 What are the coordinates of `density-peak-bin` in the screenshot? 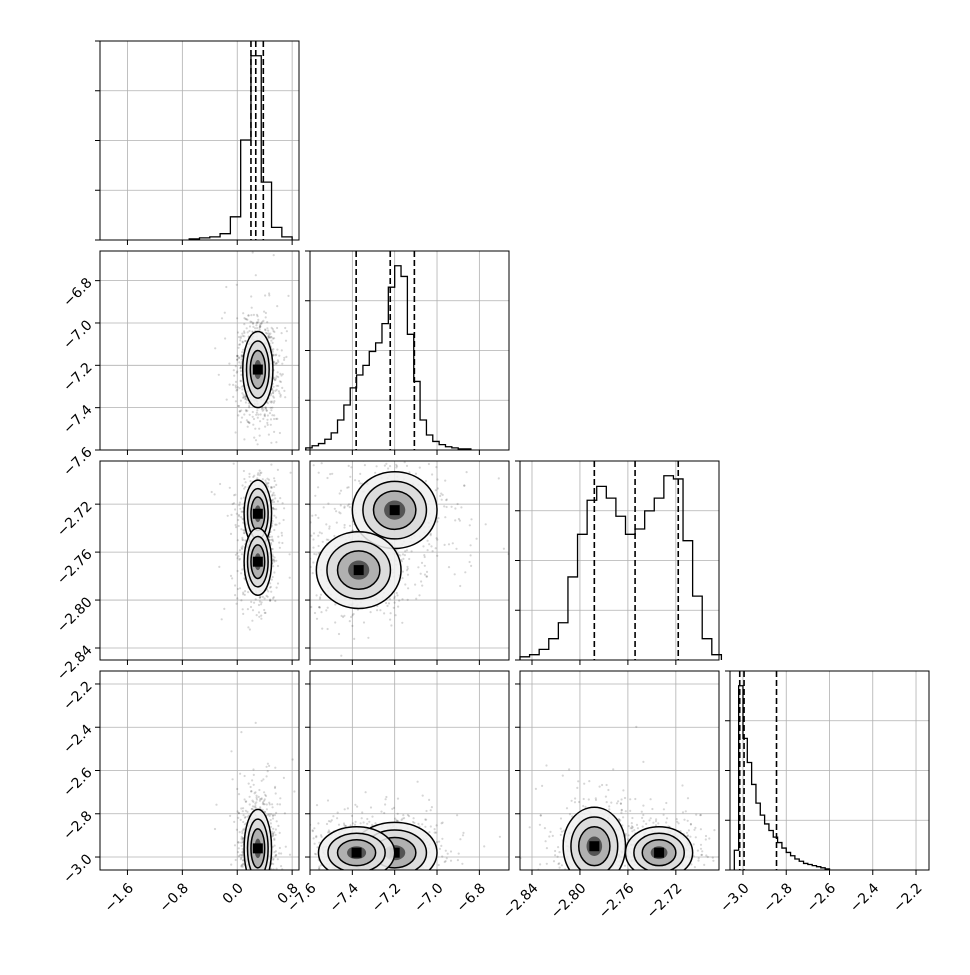 It's located at (395, 510).